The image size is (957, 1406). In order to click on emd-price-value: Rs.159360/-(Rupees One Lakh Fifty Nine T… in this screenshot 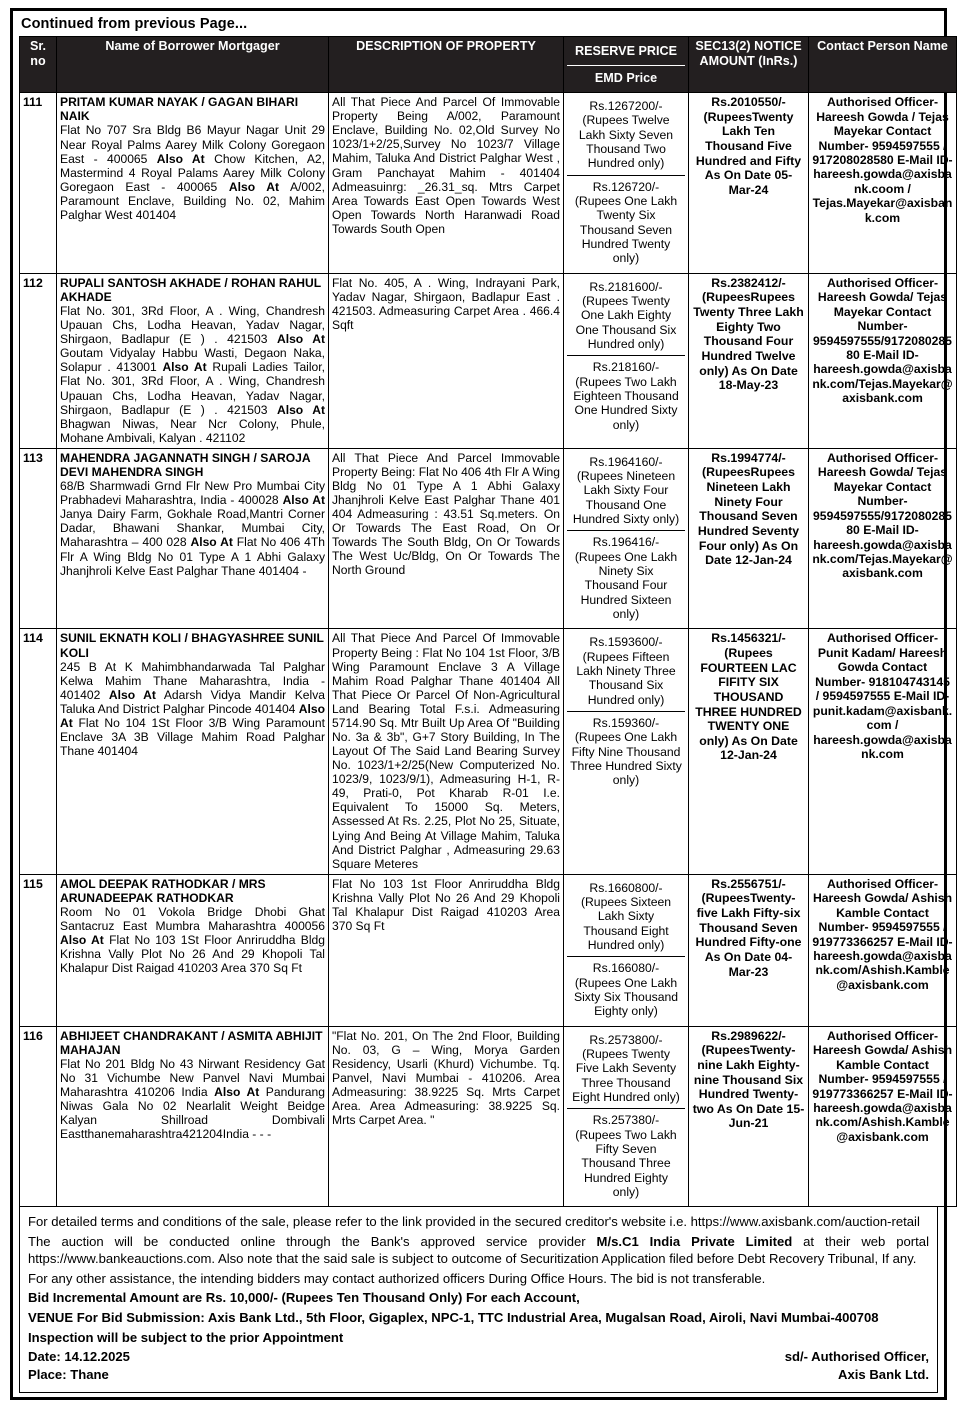, I will do `click(626, 752)`.